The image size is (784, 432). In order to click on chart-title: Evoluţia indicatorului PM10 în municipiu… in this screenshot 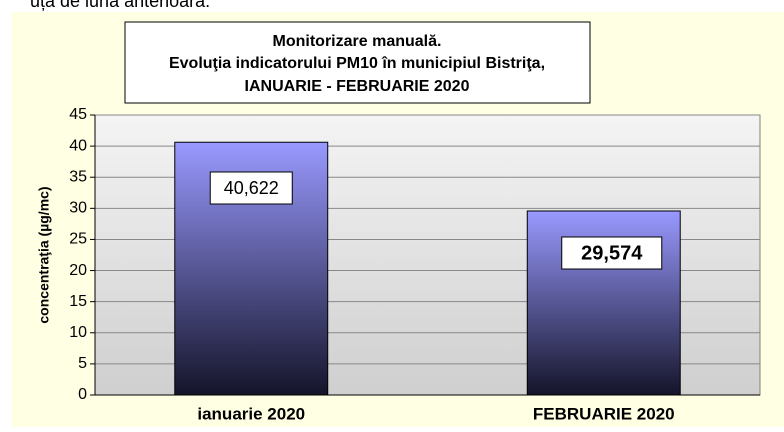, I will do `click(357, 63)`.